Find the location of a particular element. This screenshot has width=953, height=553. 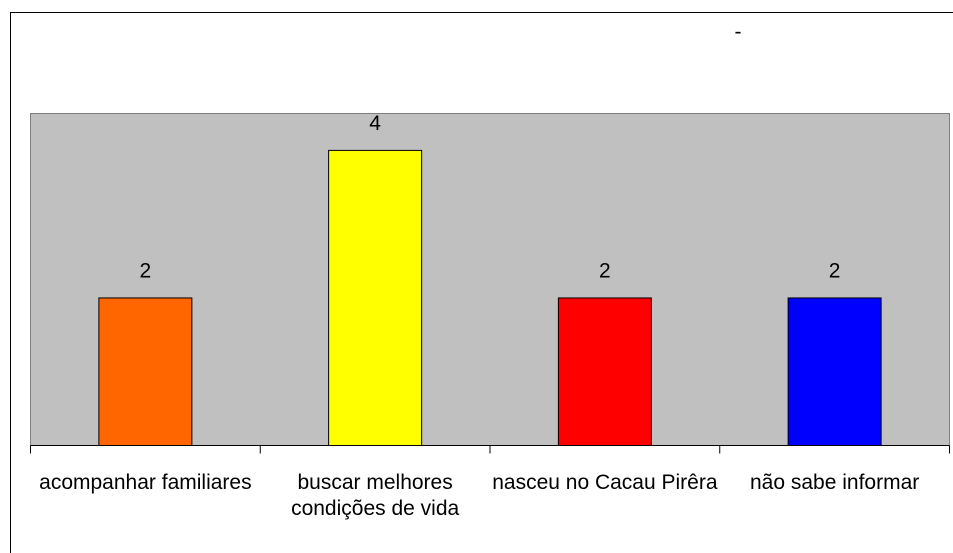

chart-title: - is located at coordinates (738, 32).